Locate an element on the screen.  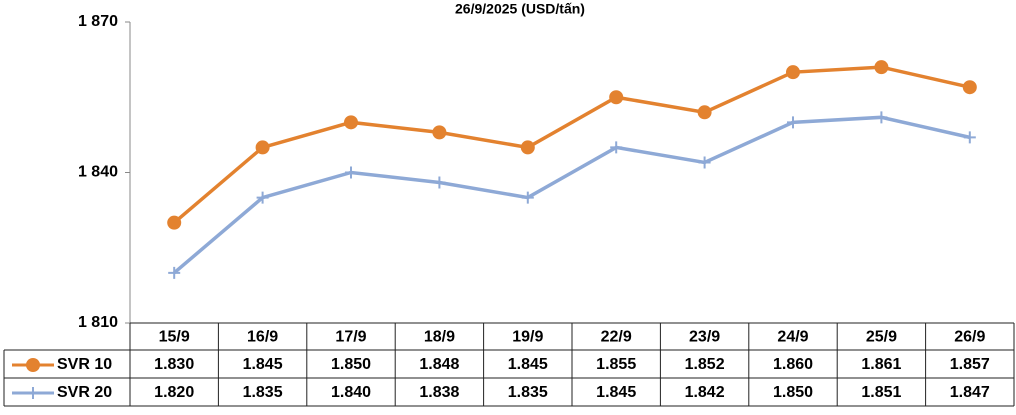
x-tick-label: 15/9 is located at coordinates (174, 337).